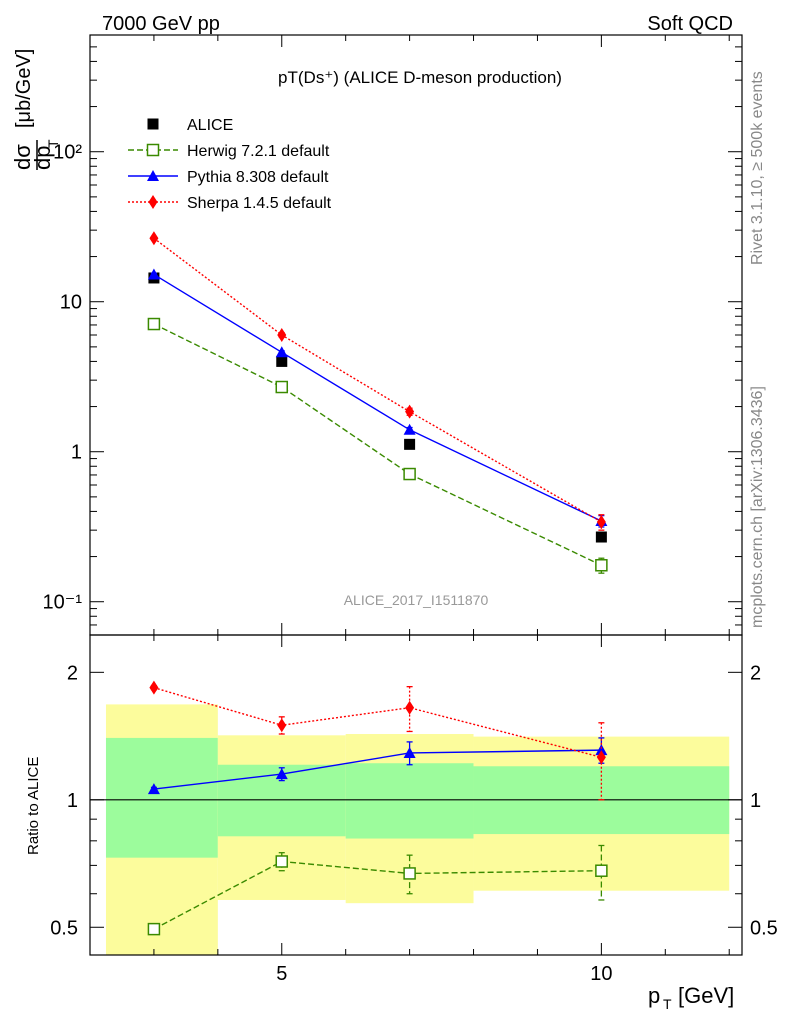 This screenshot has height=1024, width=786. Describe the element at coordinates (35, 109) in the screenshot. I see `main-ylabel: dσ dp T [μb/GeV]` at that location.